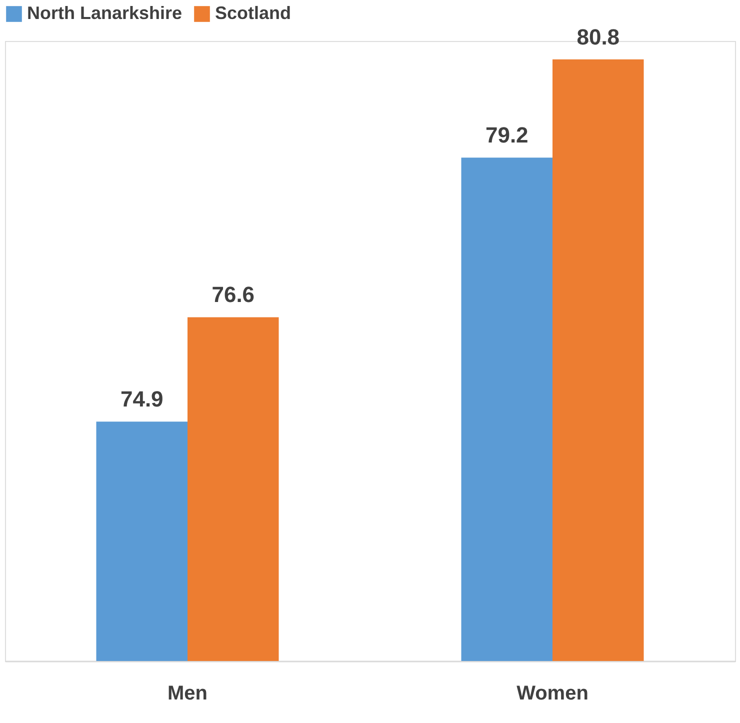 This screenshot has height=723, width=740. Describe the element at coordinates (104, 13) in the screenshot. I see `legend-label: North Lanarkshire` at that location.